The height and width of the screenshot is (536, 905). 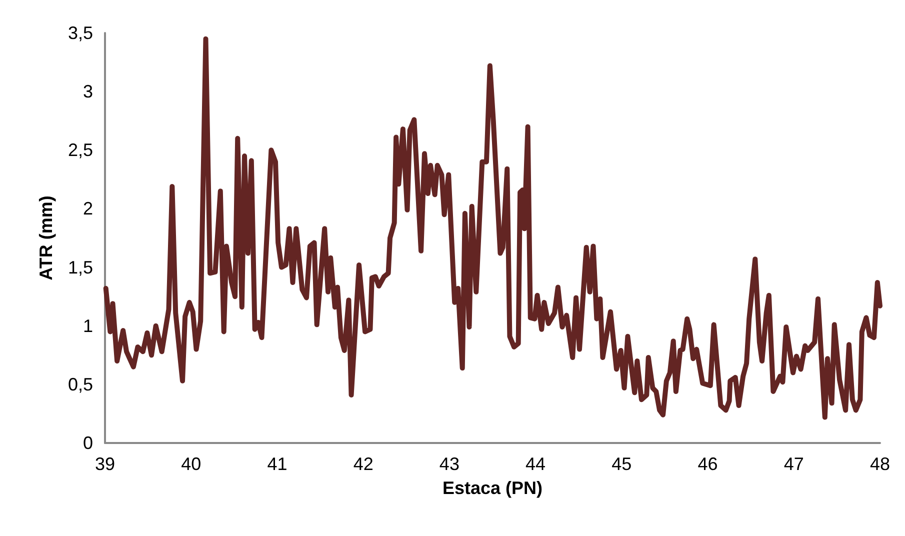 What do you see at coordinates (708, 464) in the screenshot?
I see `x-tick-label: 46` at bounding box center [708, 464].